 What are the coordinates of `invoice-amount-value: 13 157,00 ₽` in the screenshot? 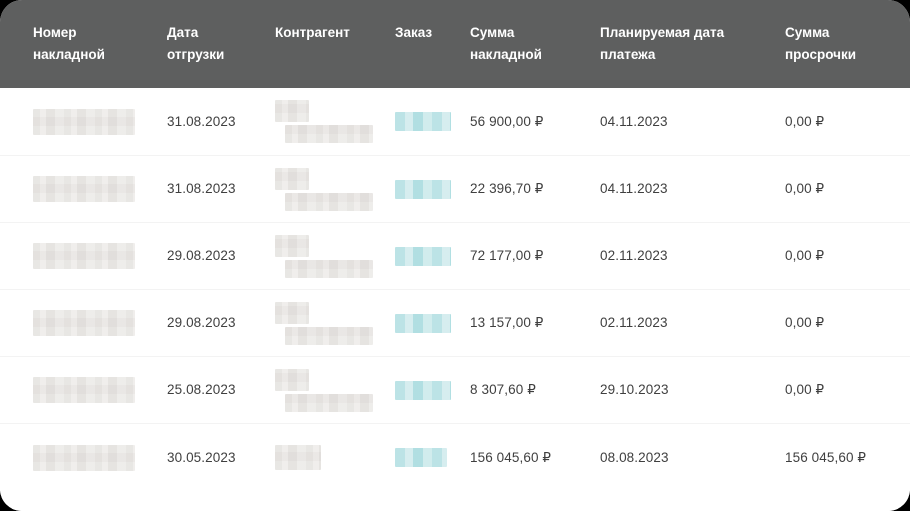 It's located at (507, 322).